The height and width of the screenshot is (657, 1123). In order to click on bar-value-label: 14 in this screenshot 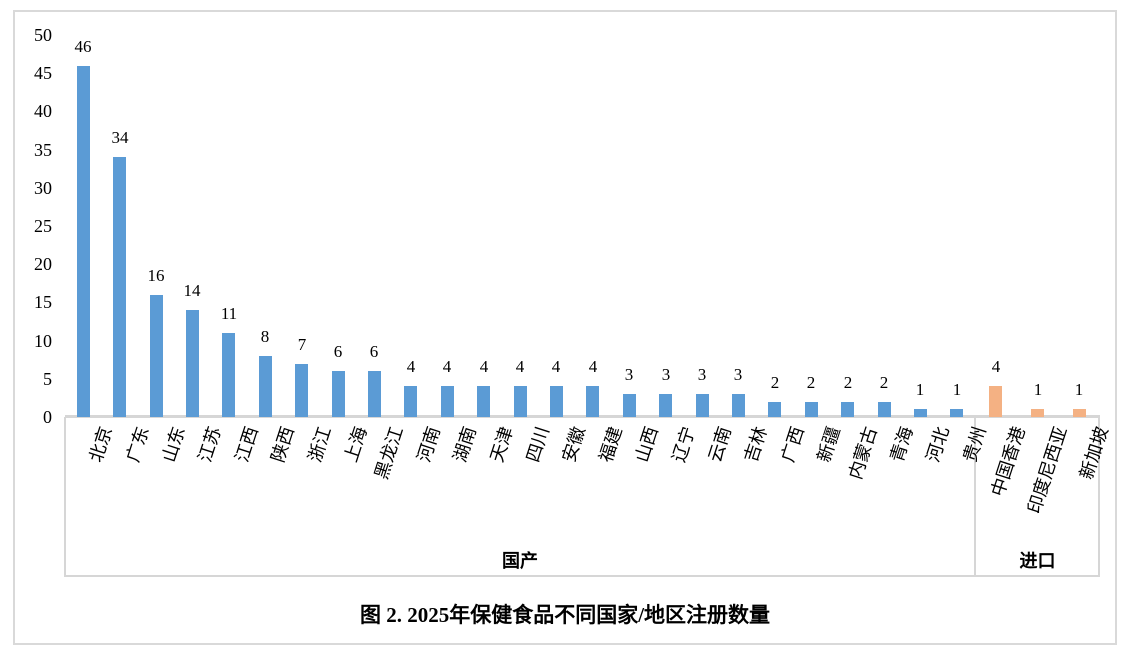, I will do `click(192, 290)`.